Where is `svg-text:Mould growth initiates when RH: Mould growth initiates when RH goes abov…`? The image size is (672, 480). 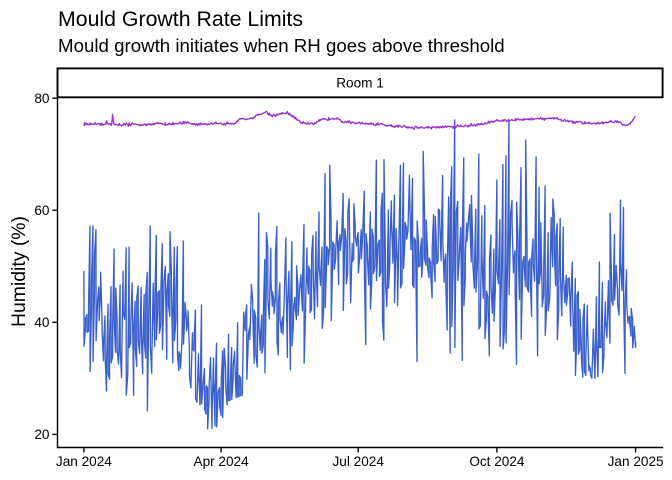 svg-text:Mould growth initiates when RH: Mould growth initiates when RH goes abov… is located at coordinates (281, 45).